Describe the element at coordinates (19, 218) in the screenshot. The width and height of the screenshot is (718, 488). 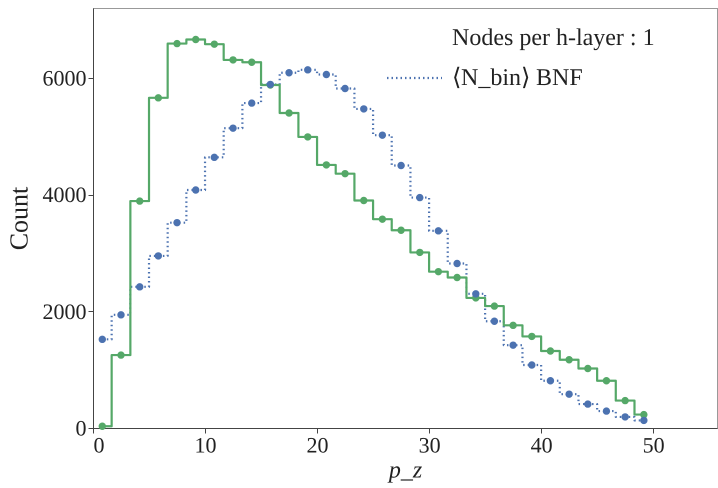
I see `y-axis-title: Count` at that location.